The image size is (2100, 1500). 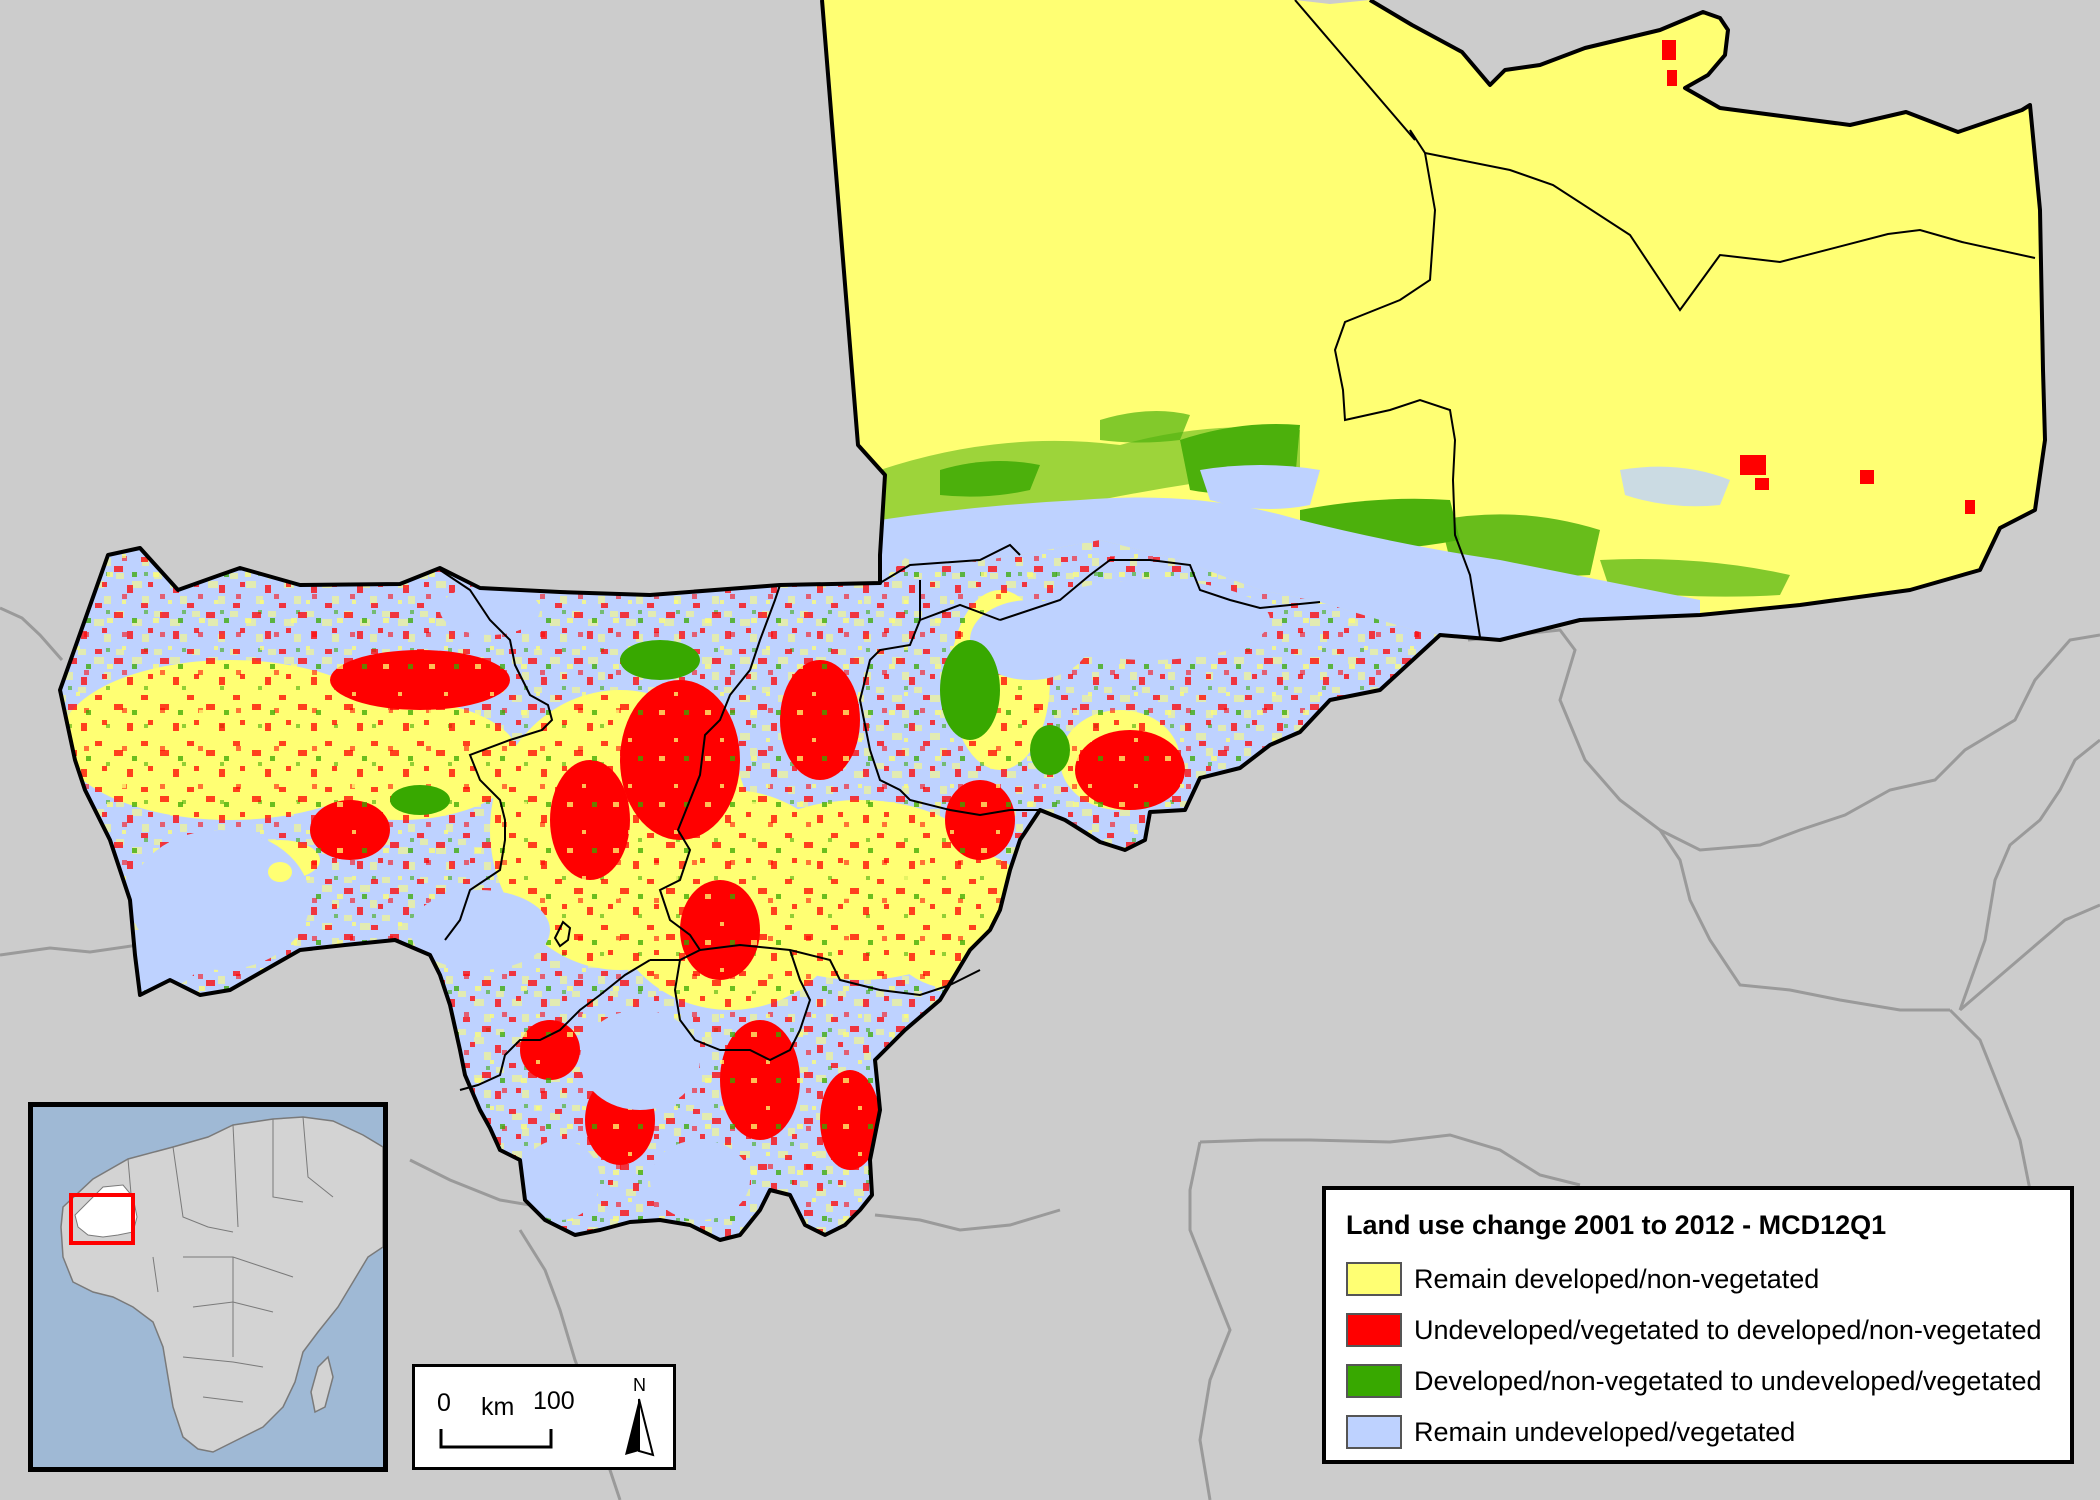 I want to click on inset-frame-rect, so click(x=102, y=1219).